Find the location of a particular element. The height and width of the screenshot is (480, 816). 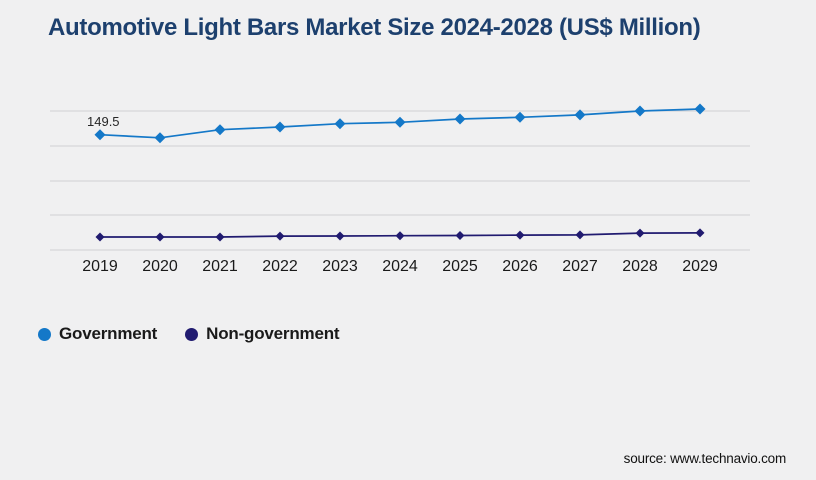

legend-label: Non-government is located at coordinates (273, 333).